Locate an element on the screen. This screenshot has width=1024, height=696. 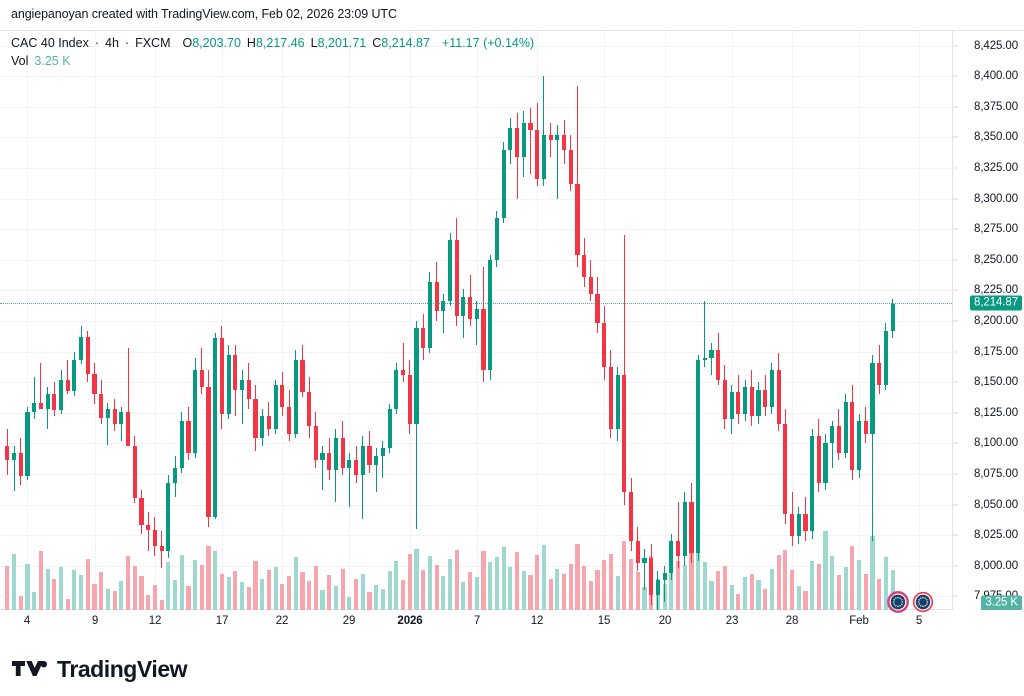
legend-exchange: FXCM is located at coordinates (153, 43).